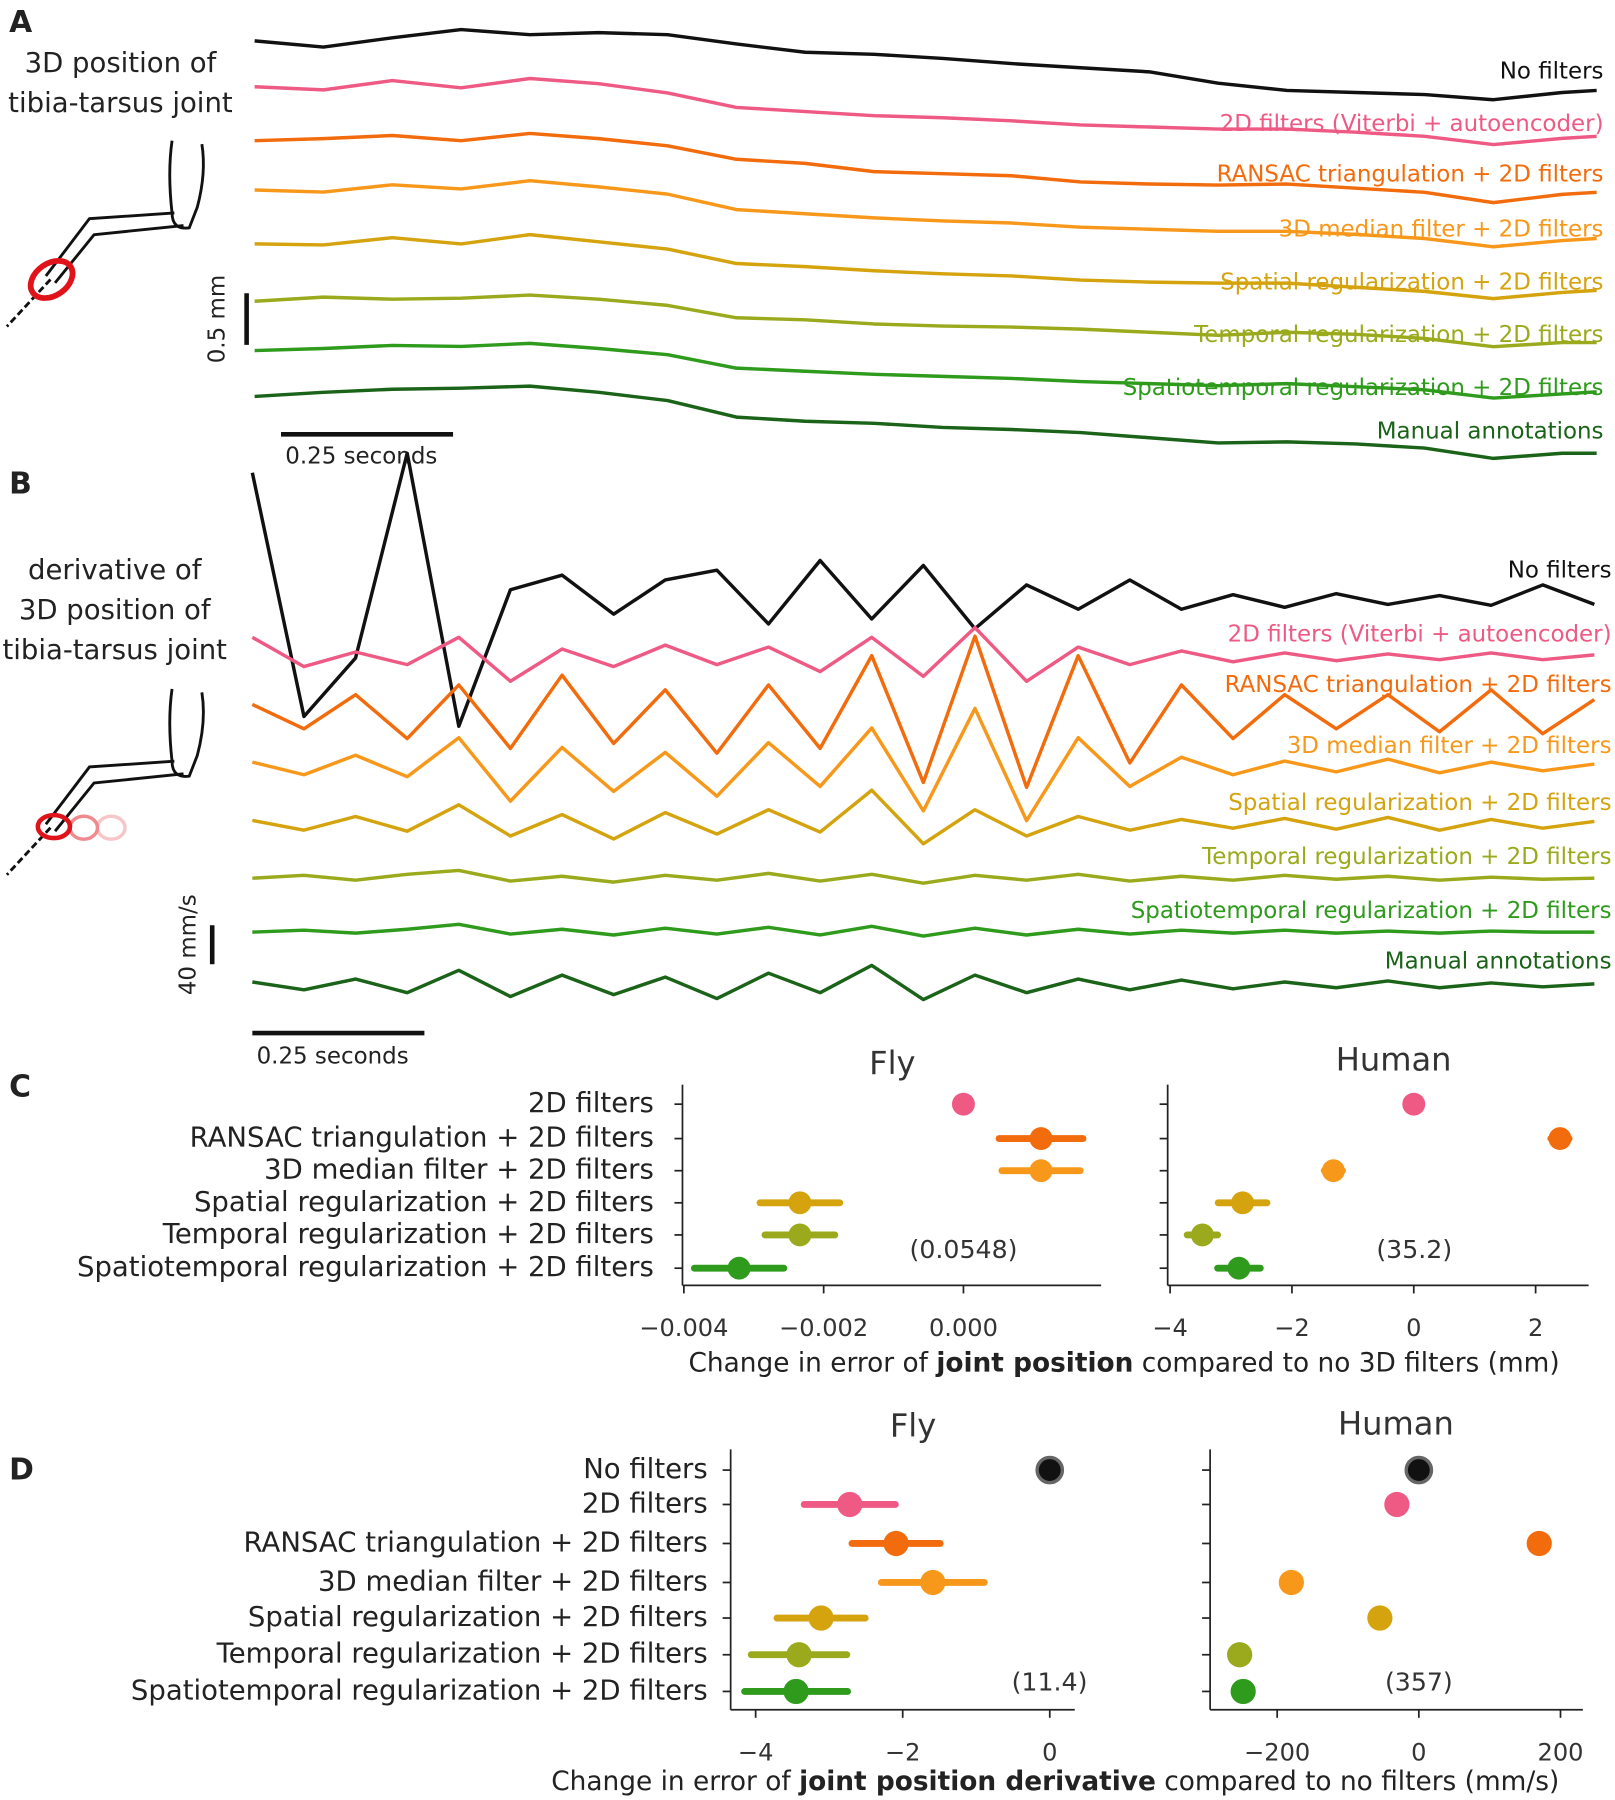 This screenshot has height=1800, width=1615. What do you see at coordinates (1050, 1681) in the screenshot?
I see `annotation: (11.4)` at bounding box center [1050, 1681].